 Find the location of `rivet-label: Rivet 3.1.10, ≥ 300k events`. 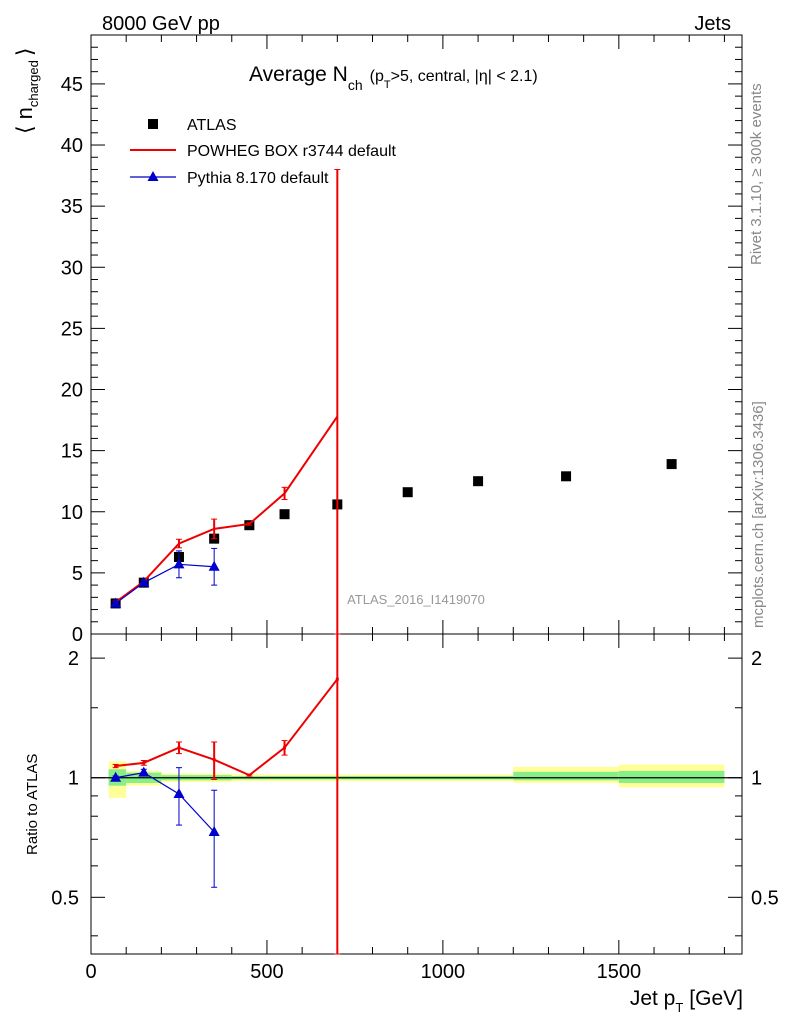

rivet-label: Rivet 3.1.10, ≥ 300k events is located at coordinates (756, 174).